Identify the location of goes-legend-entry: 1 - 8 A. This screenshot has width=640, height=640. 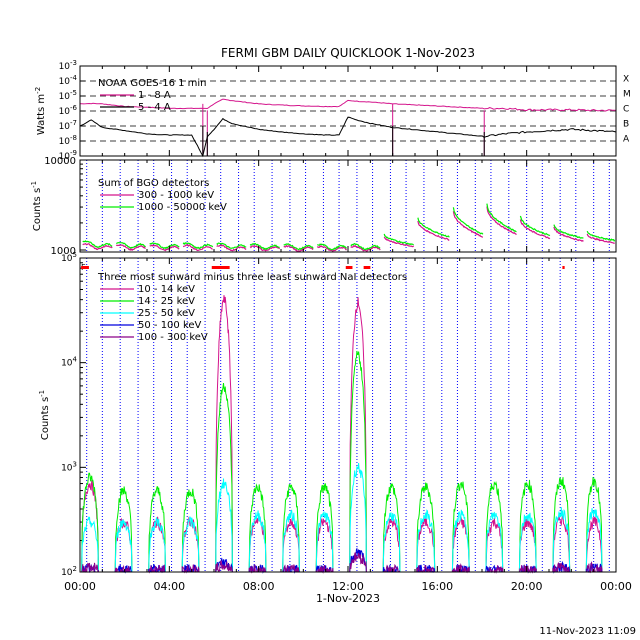
(154, 95).